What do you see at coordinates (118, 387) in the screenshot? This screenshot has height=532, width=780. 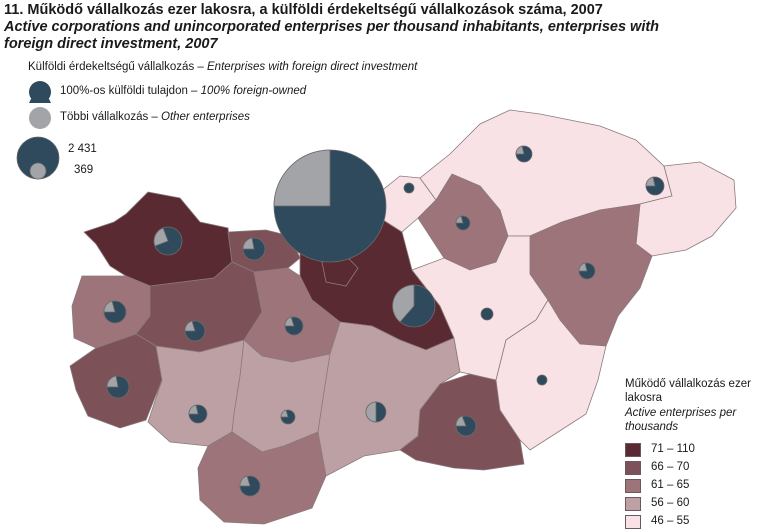 I see `pie-zala` at bounding box center [118, 387].